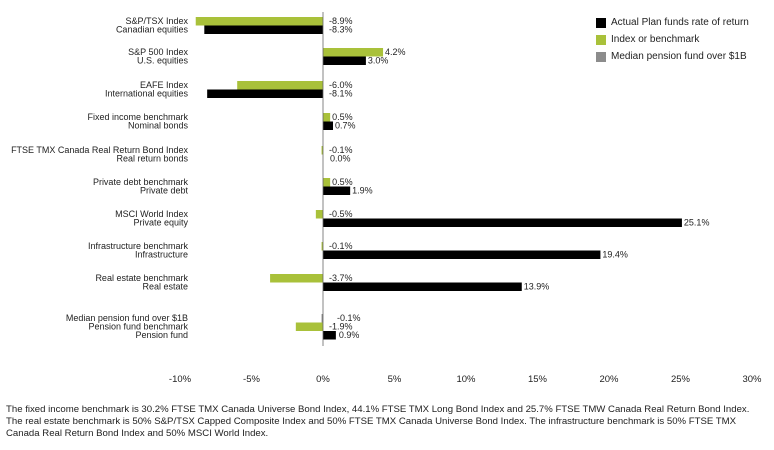  Describe the element at coordinates (466, 379) in the screenshot. I see `x-tick-label: 10%` at that location.